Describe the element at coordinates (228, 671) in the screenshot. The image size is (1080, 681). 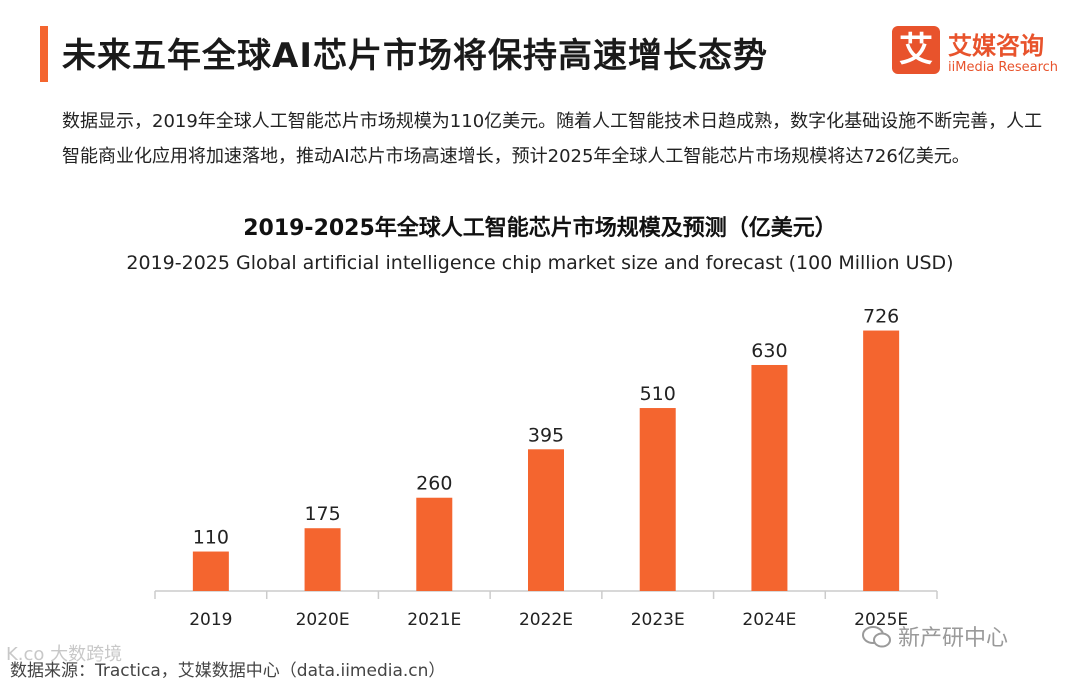
I see `data-source: 数据来源：Tractica，艾媒数据中心（data.iimedia.cn）` at that location.